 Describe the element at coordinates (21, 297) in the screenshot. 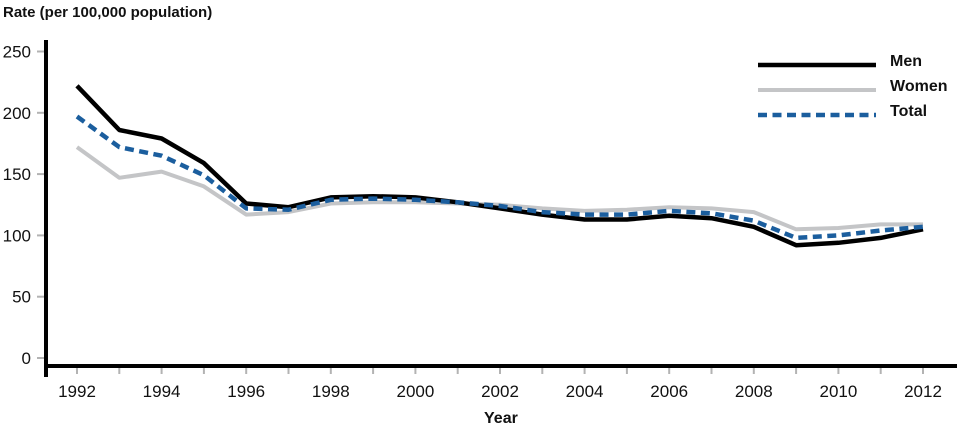

I see `svg-text: 50` at that location.